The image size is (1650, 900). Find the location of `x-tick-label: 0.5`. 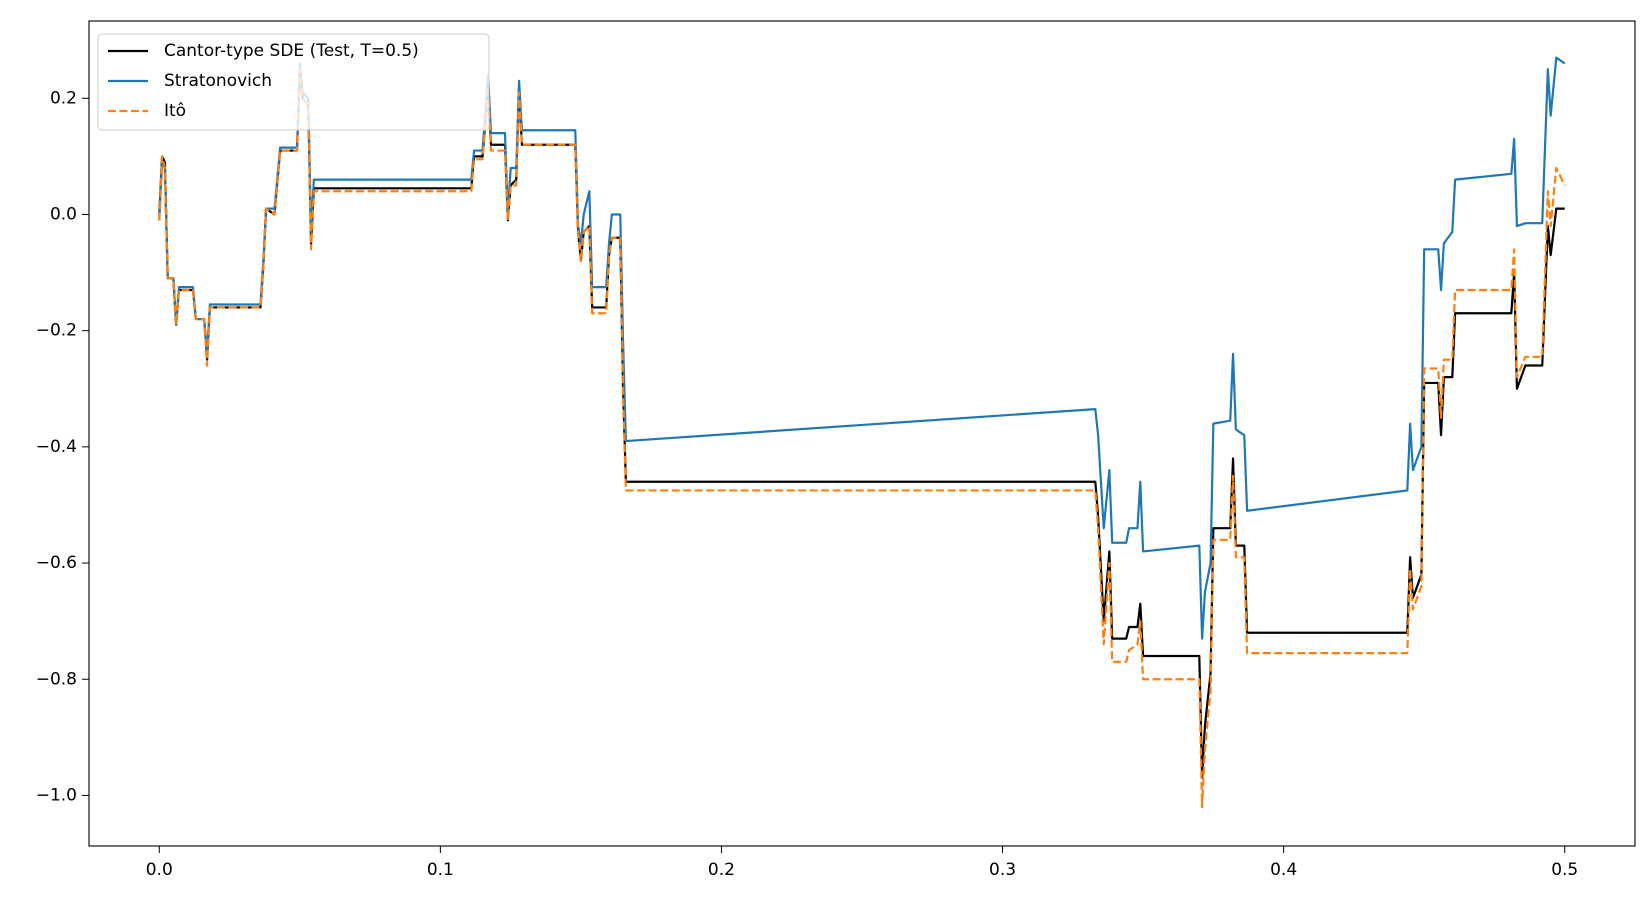

x-tick-label: 0.5 is located at coordinates (1564, 870).